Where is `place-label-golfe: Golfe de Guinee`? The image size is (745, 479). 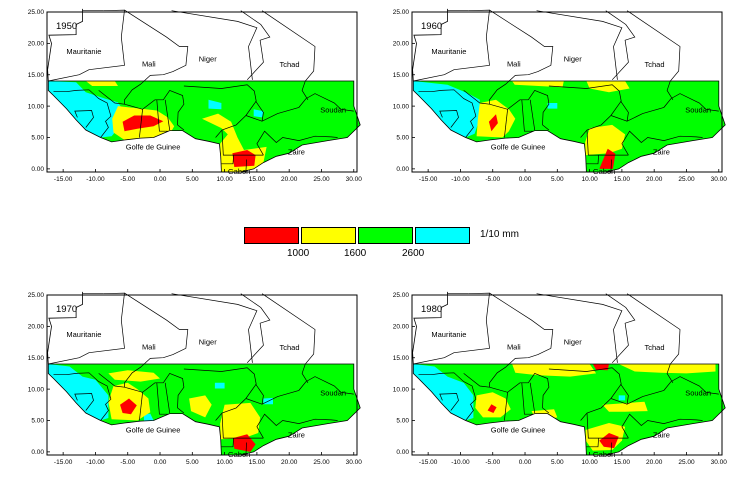 place-label-golfe: Golfe de Guinee is located at coordinates (153, 146).